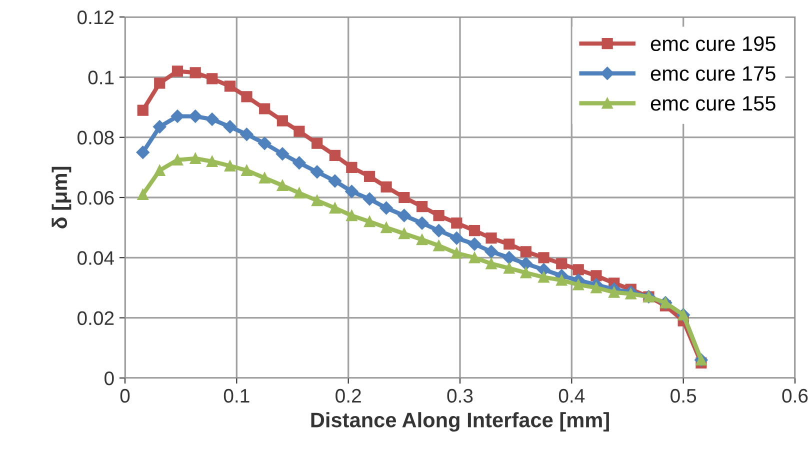 The height and width of the screenshot is (475, 812). What do you see at coordinates (713, 44) in the screenshot?
I see `legend-label: emc cure 195` at bounding box center [713, 44].